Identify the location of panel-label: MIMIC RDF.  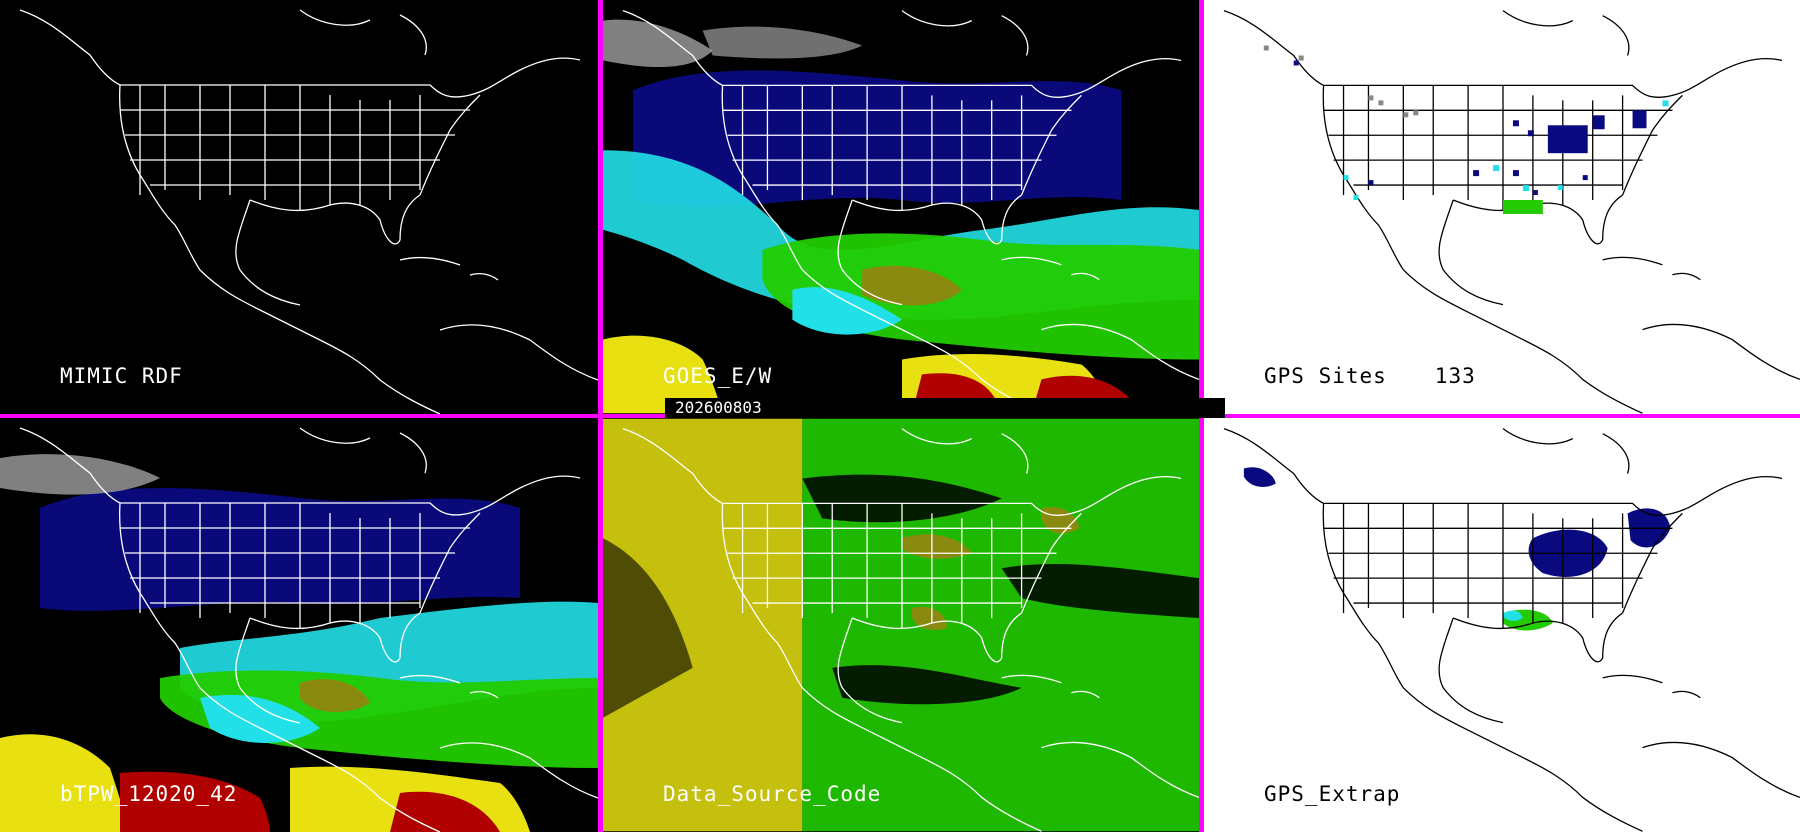
(121, 376).